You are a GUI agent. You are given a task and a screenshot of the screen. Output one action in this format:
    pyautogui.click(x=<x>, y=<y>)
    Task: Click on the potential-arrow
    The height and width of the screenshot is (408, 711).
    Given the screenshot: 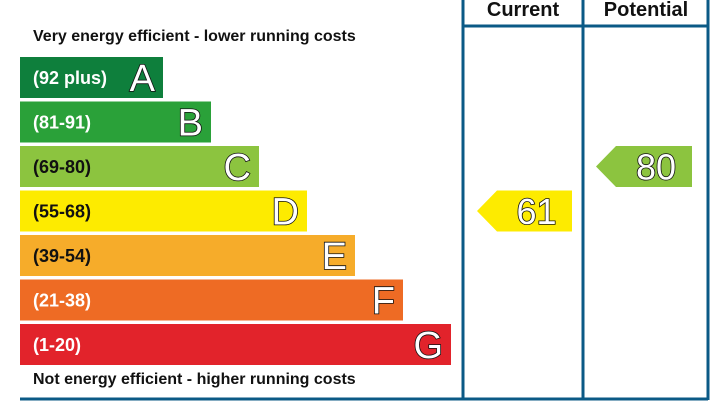 What is the action you would take?
    pyautogui.click(x=644, y=166)
    